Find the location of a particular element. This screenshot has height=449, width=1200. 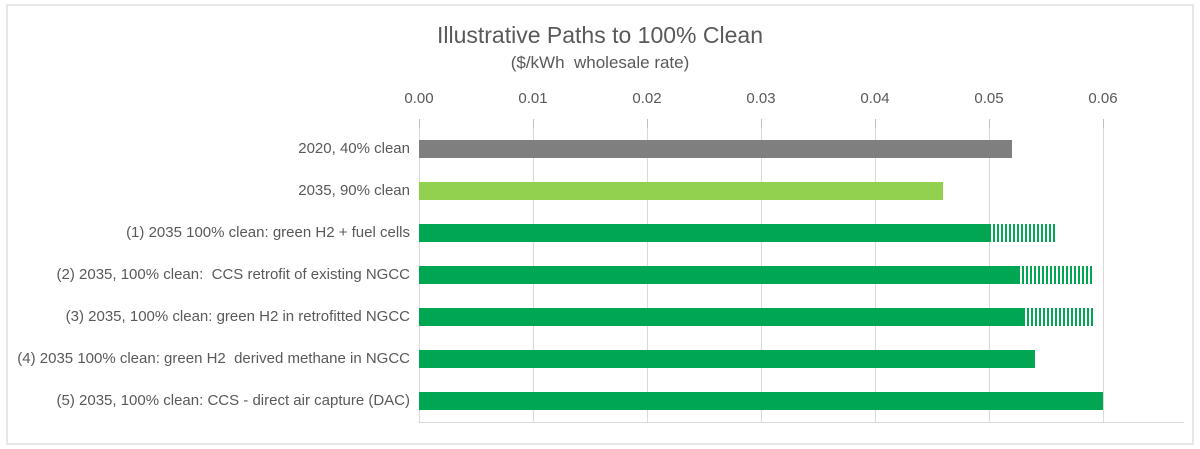

category-label: 2035, 90% clean is located at coordinates (354, 190).